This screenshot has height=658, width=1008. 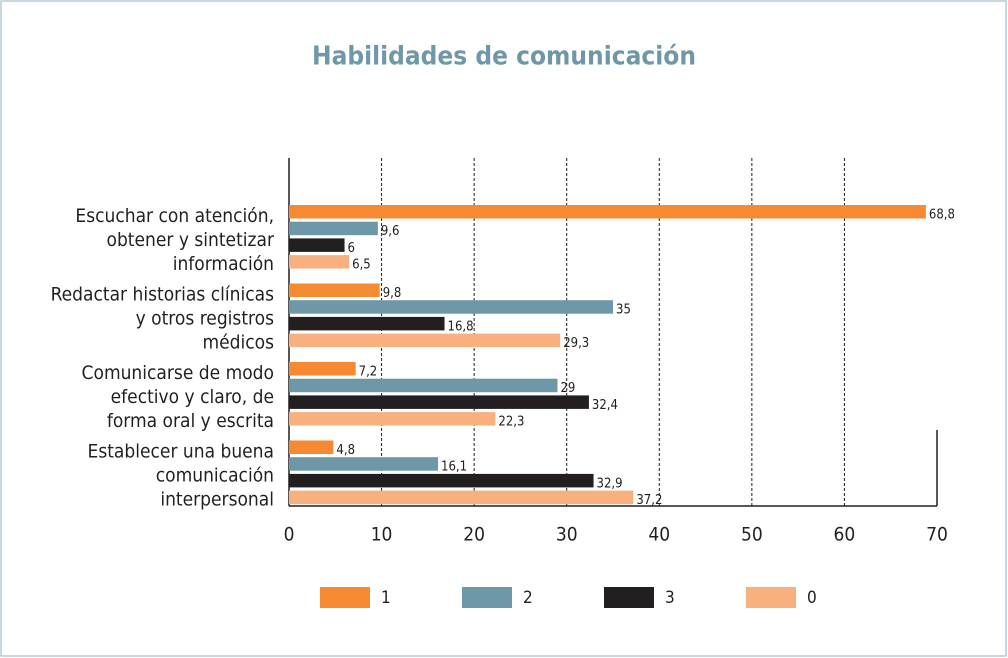 I want to click on chart-title: Habilidades de comunicación, so click(x=504, y=57).